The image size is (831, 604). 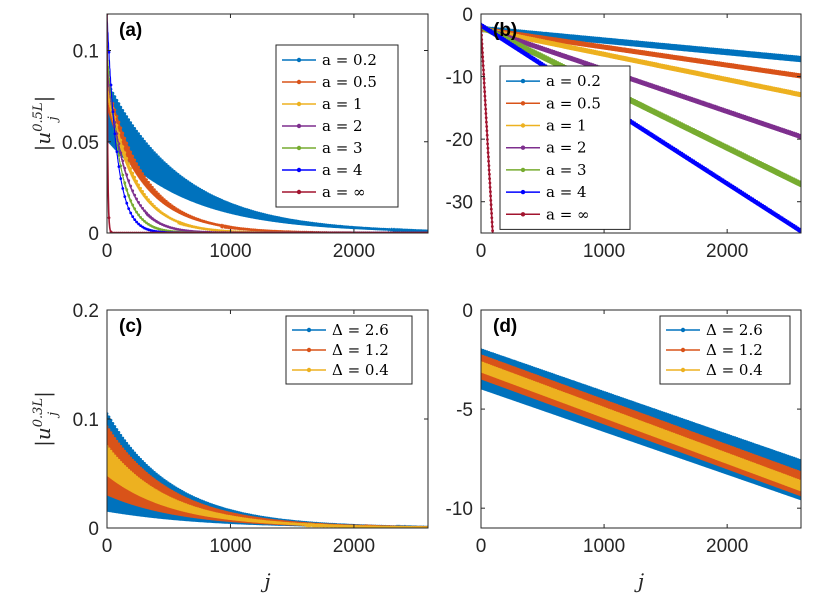 What do you see at coordinates (459, 140) in the screenshot?
I see `y-tick-label: -20` at bounding box center [459, 140].